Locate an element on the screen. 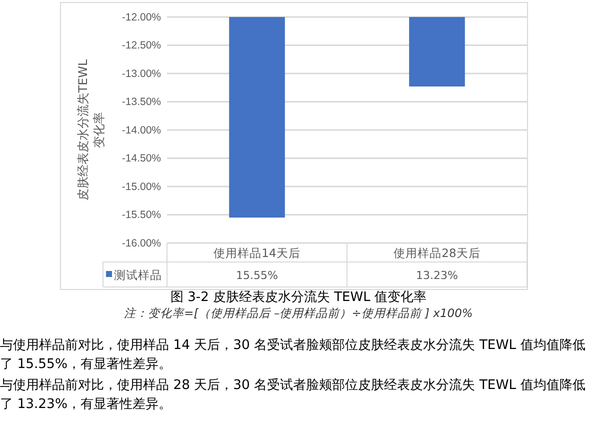  y-tick-label: -14.50% is located at coordinates (141, 158).